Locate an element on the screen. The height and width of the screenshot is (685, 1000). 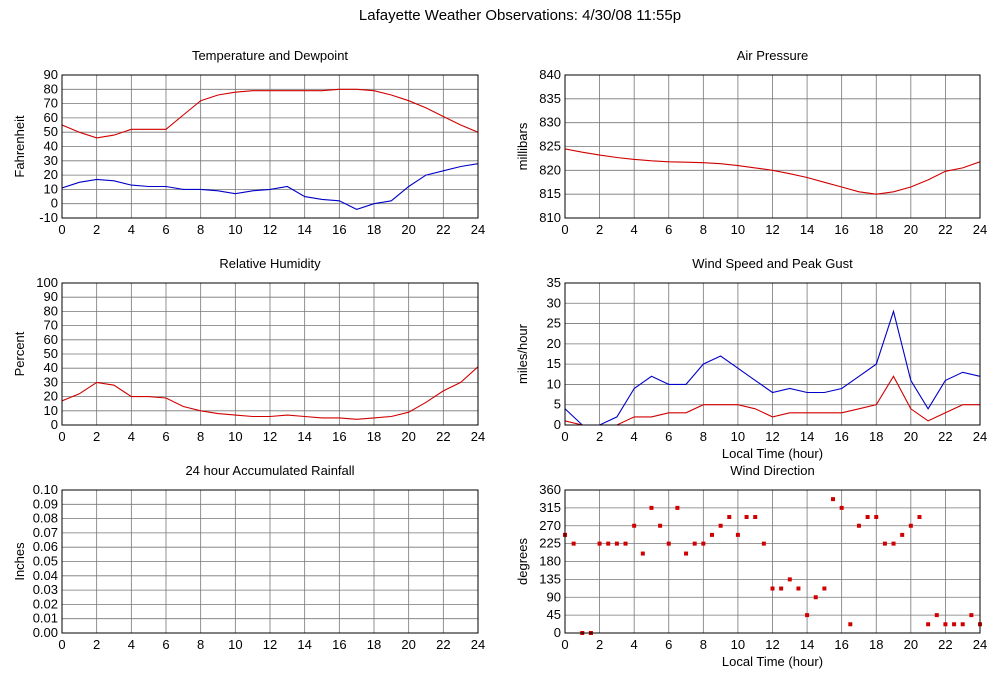
y-tick-label: 315 is located at coordinates (550, 507).